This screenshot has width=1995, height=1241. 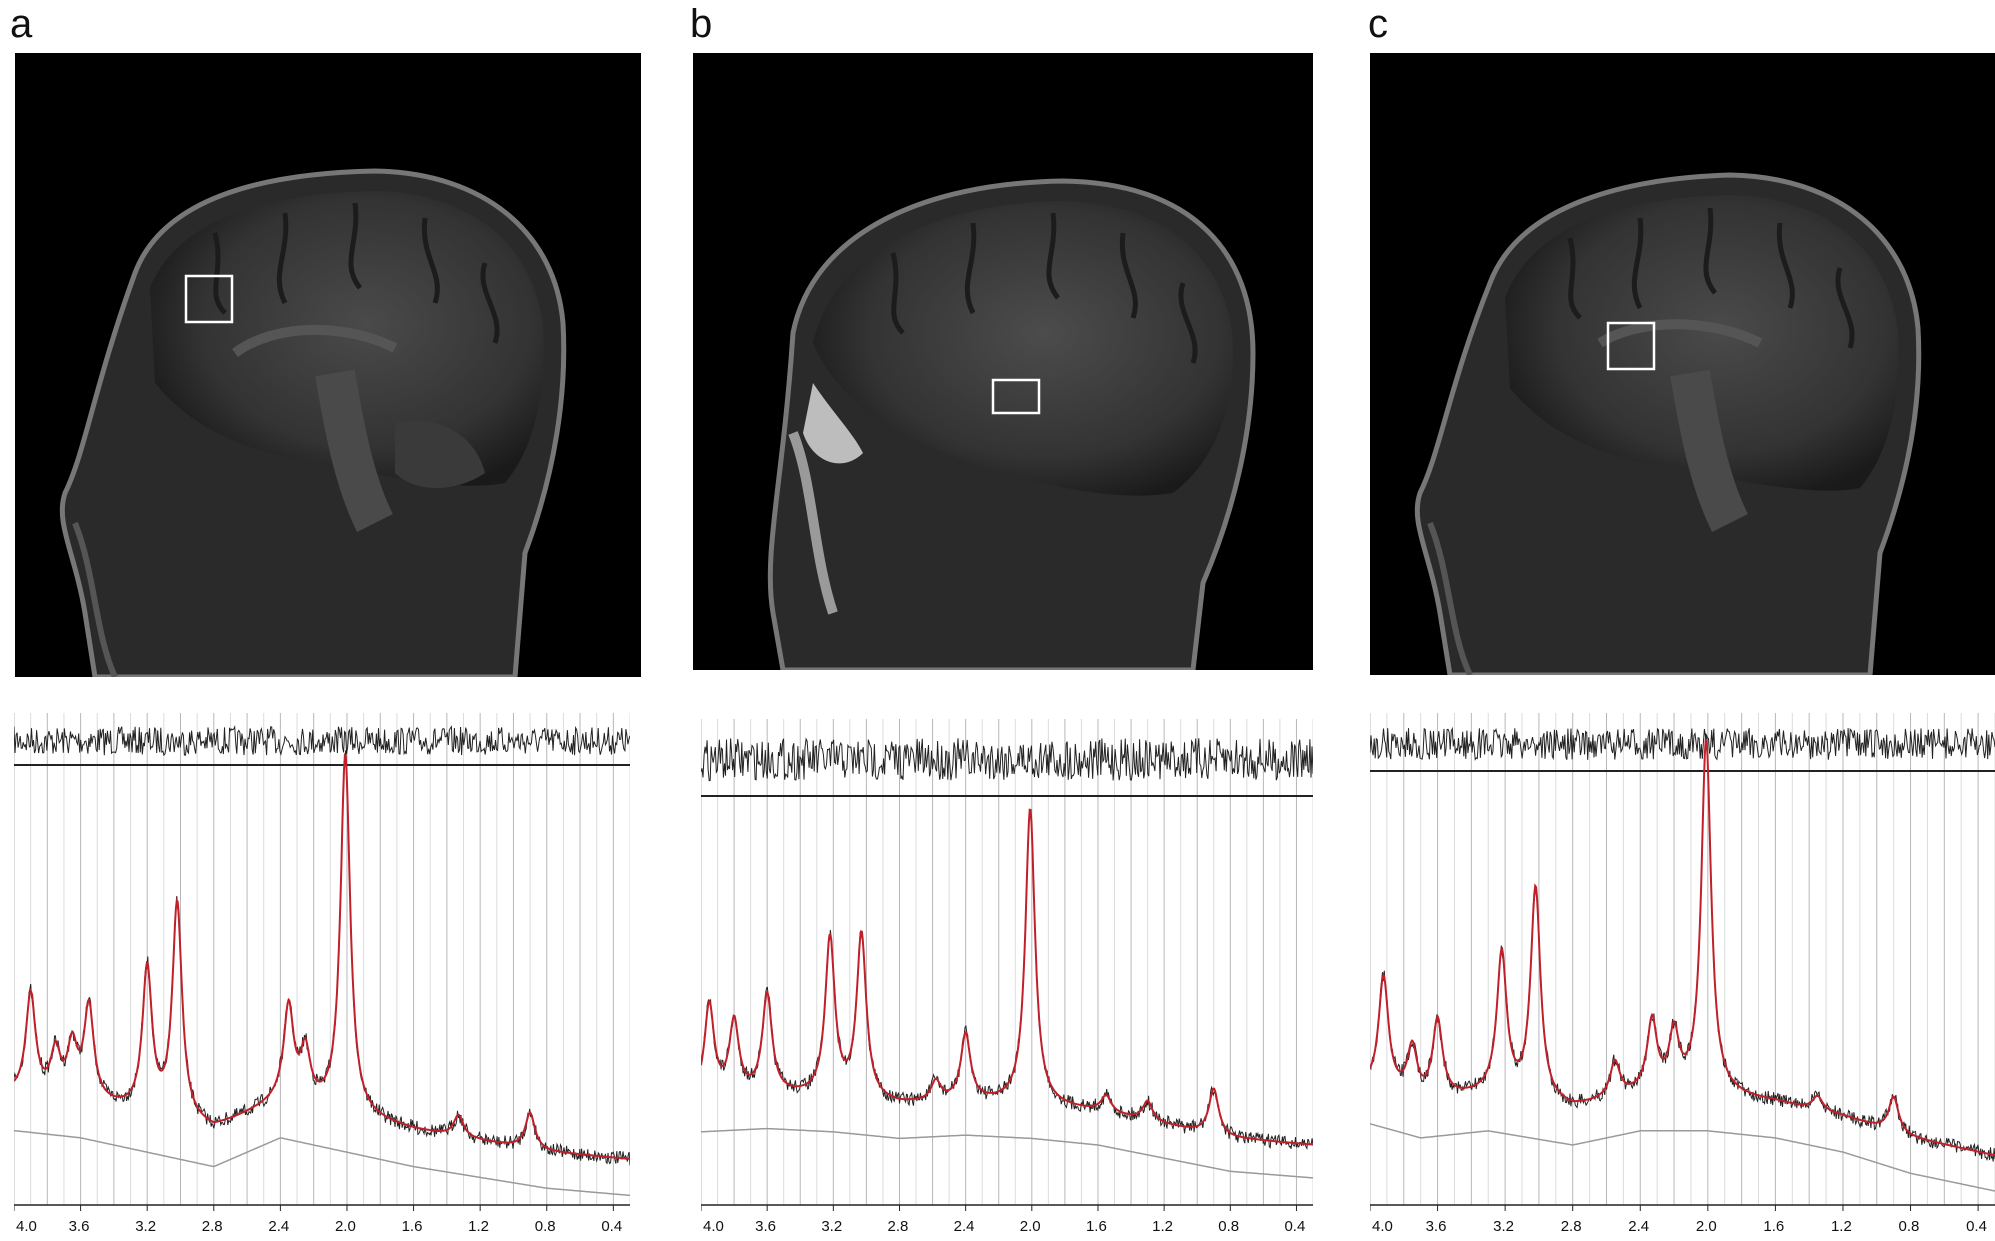 What do you see at coordinates (1016, 396) in the screenshot?
I see `voxel-box-b` at bounding box center [1016, 396].